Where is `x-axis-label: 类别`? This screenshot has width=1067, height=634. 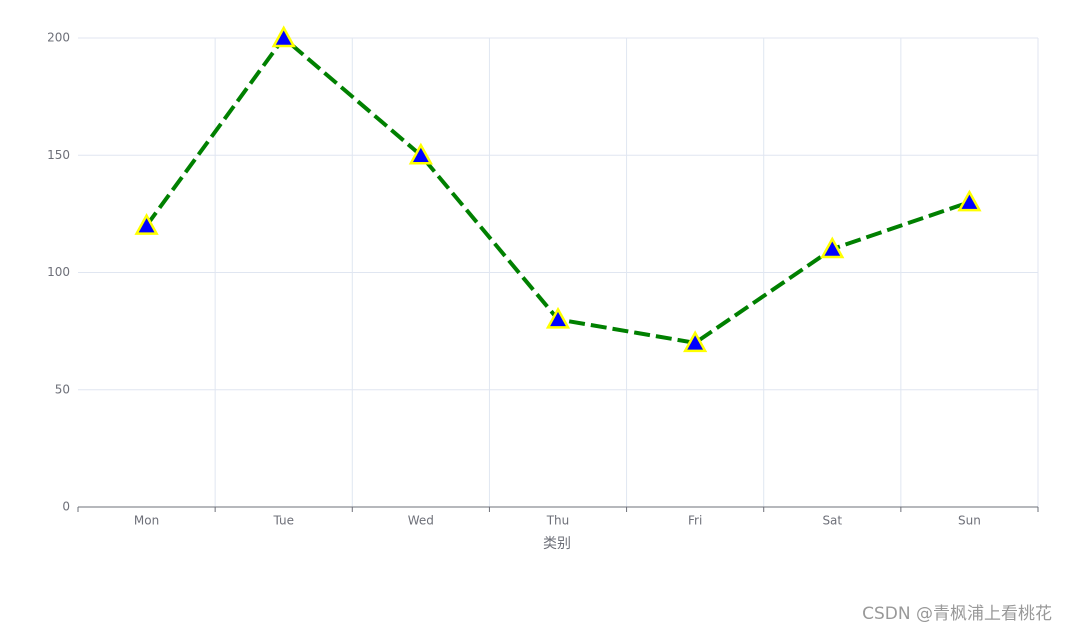 x-axis-label: 类别 is located at coordinates (557, 544).